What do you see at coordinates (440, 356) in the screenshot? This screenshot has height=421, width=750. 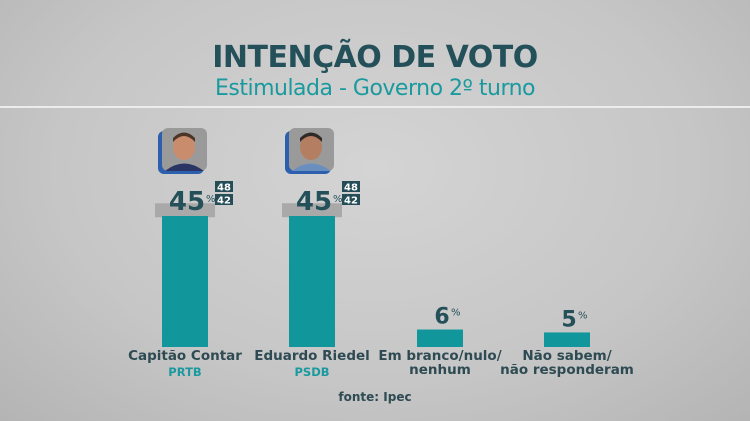 I see `category-label-line: Em branco/nulo/` at bounding box center [440, 356].